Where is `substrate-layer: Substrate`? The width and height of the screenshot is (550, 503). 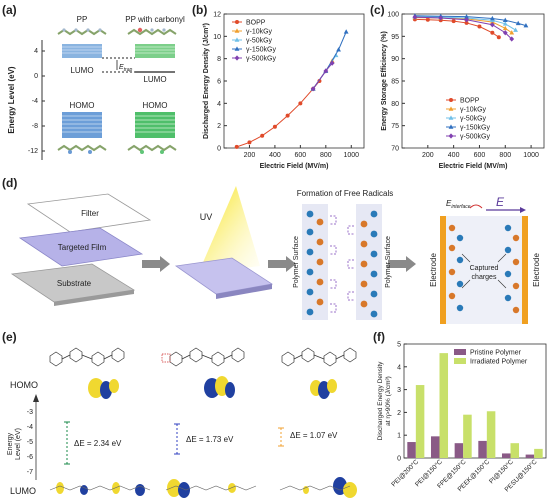
substrate-layer: Substrate is located at coordinates (73, 284).